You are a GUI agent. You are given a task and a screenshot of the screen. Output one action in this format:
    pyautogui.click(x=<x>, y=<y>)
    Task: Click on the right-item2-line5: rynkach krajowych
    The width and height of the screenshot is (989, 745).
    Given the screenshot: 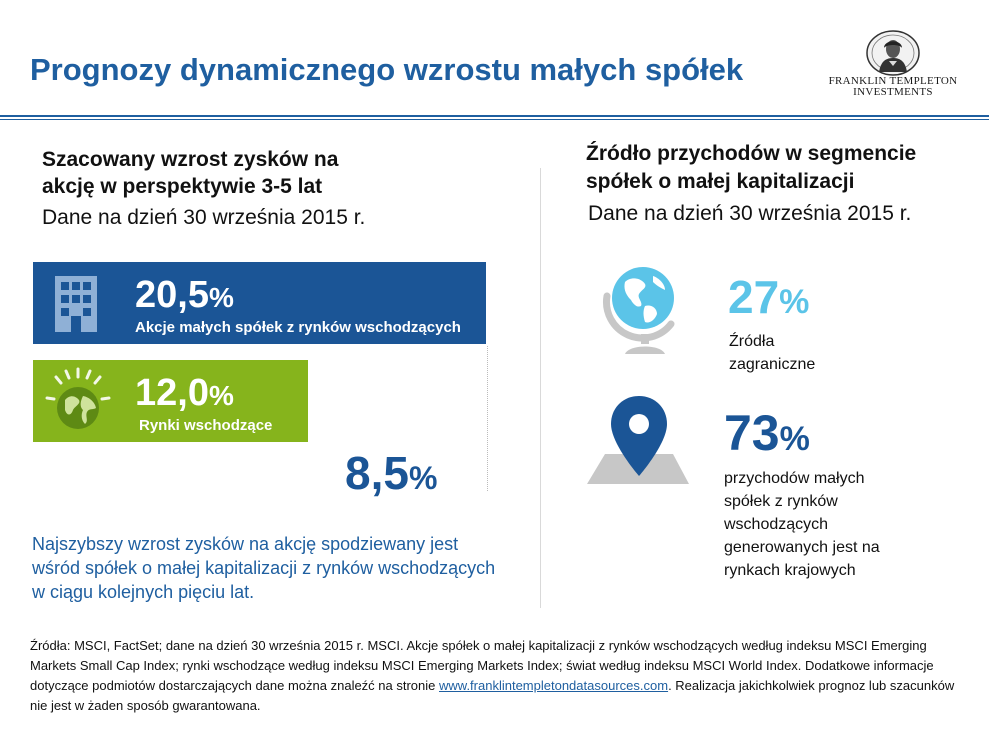 What is the action you would take?
    pyautogui.click(x=790, y=570)
    